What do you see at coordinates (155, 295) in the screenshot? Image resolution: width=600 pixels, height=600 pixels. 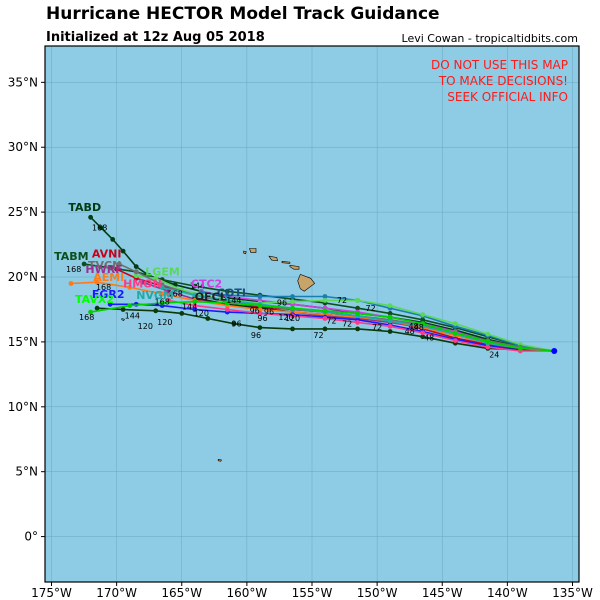 I see `model-label-nvgm: NVGM` at bounding box center [155, 295].